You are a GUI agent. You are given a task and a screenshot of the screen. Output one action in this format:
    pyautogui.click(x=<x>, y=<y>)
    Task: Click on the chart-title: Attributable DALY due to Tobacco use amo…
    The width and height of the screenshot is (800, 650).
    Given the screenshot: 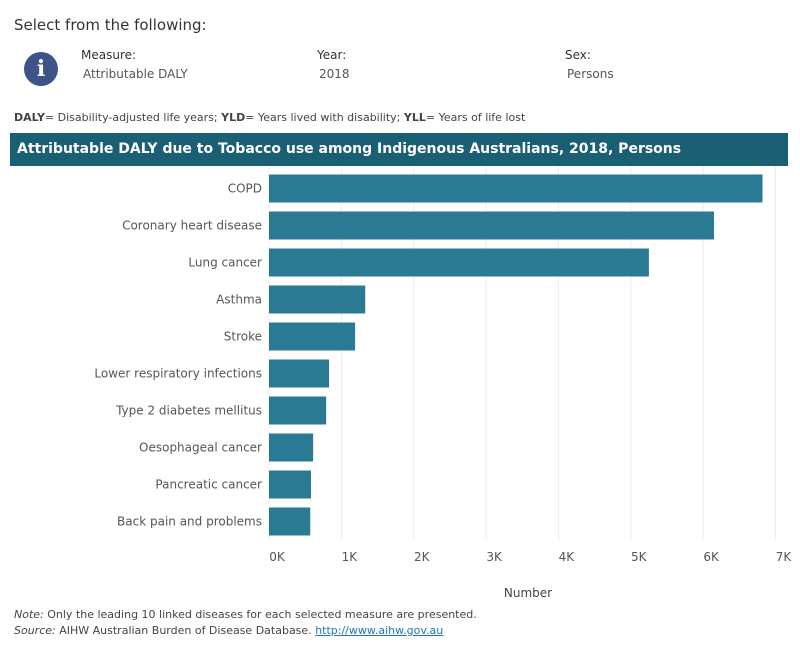 What is the action you would take?
    pyautogui.click(x=399, y=149)
    